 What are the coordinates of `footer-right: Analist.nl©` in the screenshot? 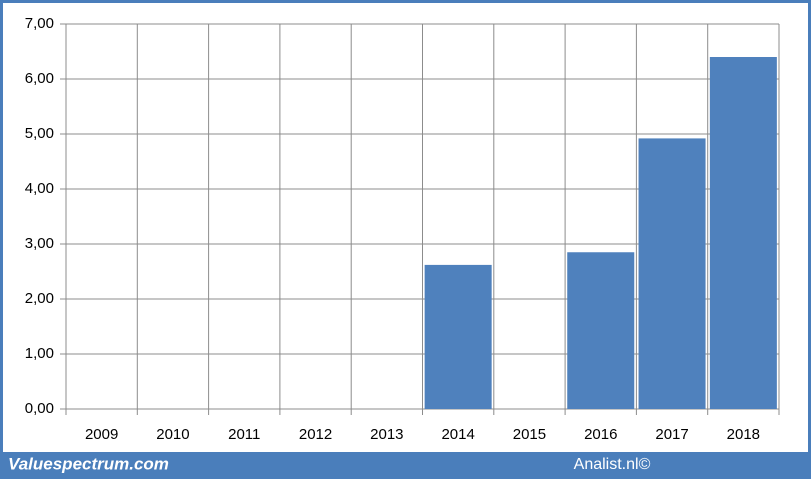 It's located at (612, 464).